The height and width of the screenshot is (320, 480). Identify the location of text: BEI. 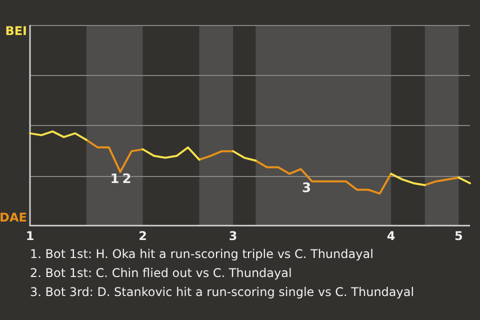
(16, 31).